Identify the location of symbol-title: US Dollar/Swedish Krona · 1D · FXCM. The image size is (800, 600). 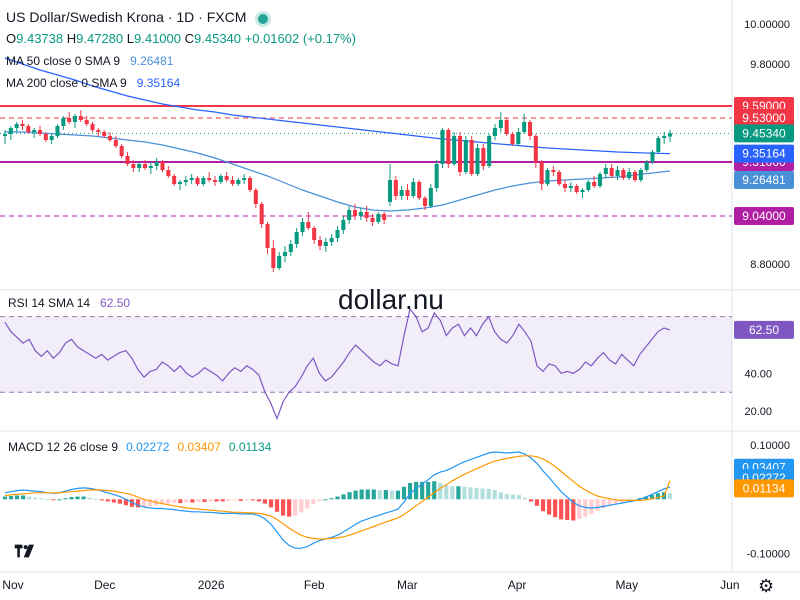
(126, 17).